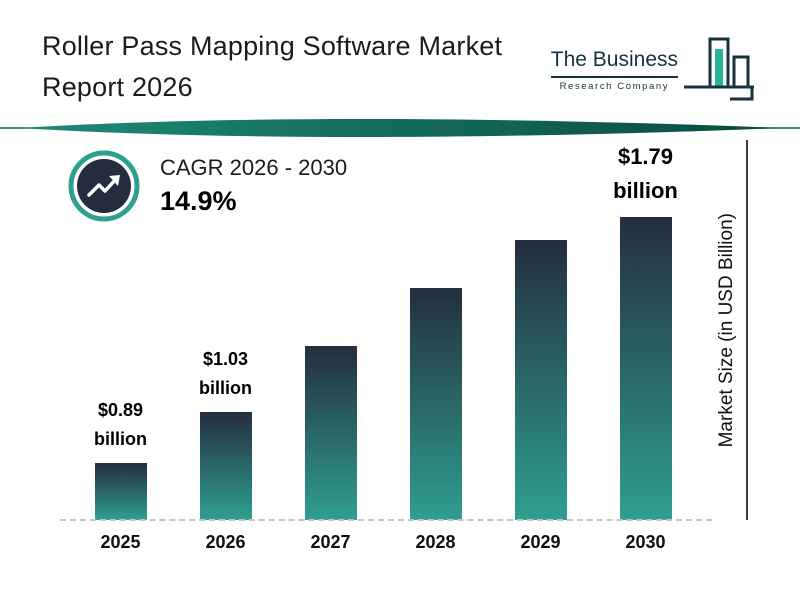  I want to click on divider-lens, so click(400, 128).